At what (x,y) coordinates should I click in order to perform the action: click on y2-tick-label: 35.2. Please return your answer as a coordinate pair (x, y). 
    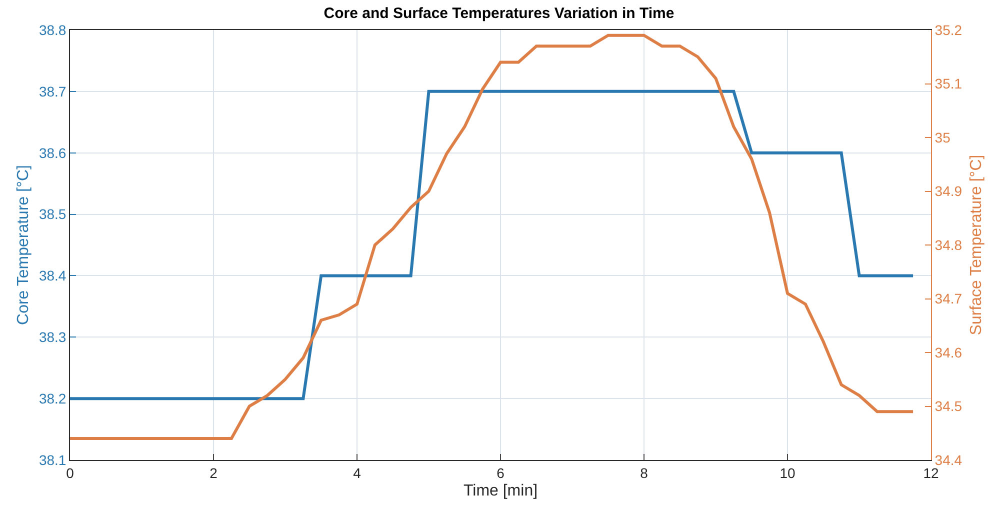
    Looking at the image, I should click on (948, 30).